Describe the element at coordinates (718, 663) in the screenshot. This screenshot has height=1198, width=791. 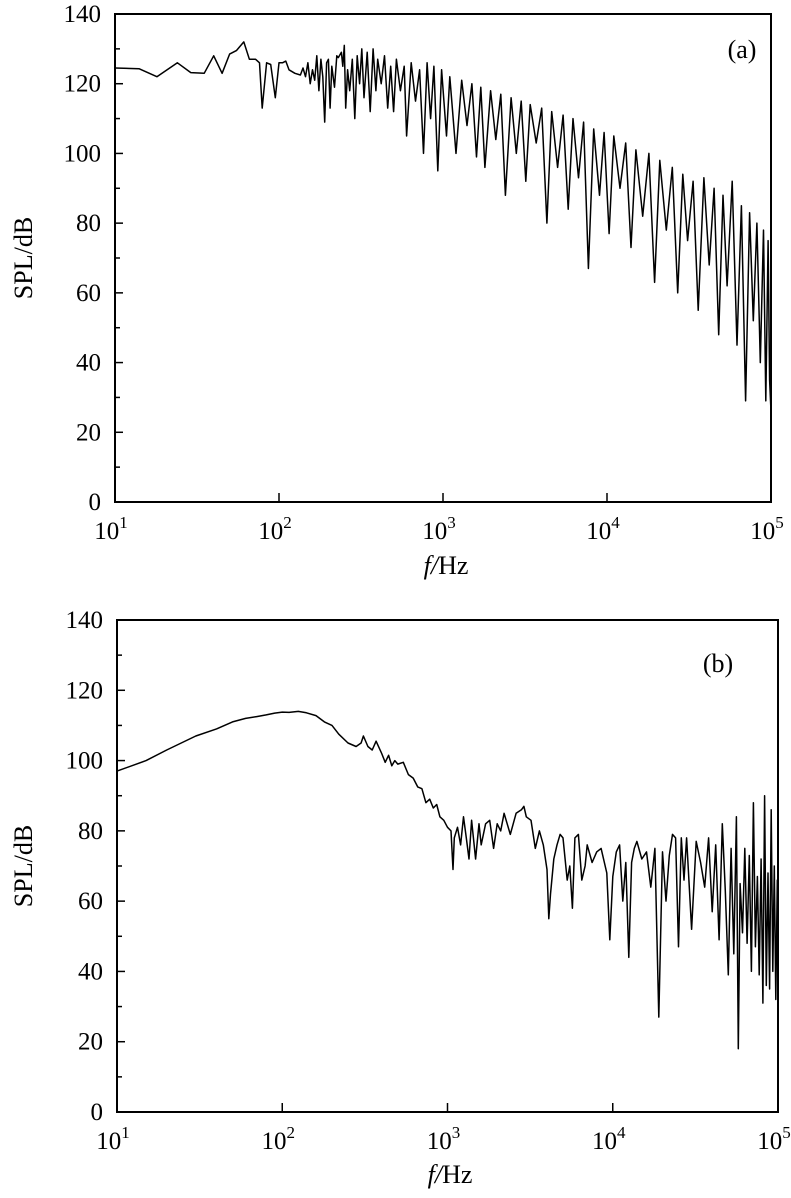
I see `panel-label: (b)` at that location.